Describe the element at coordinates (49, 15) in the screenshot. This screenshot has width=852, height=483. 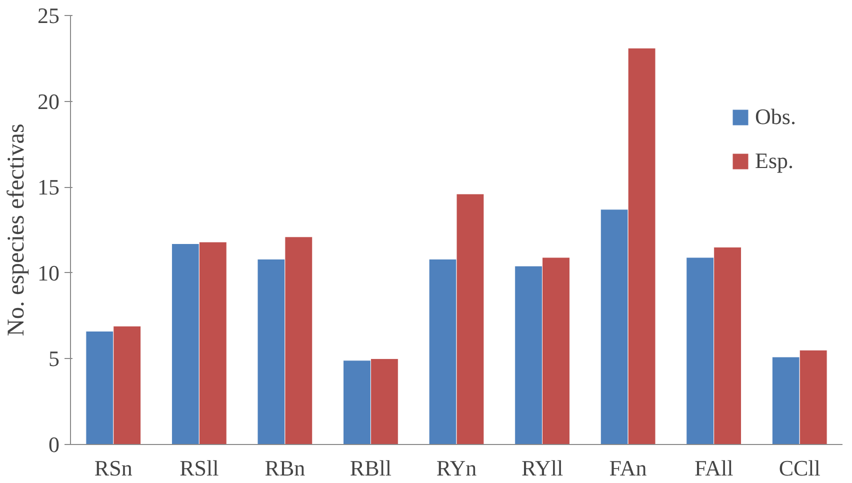
I see `y-tick-label: 25` at that location.